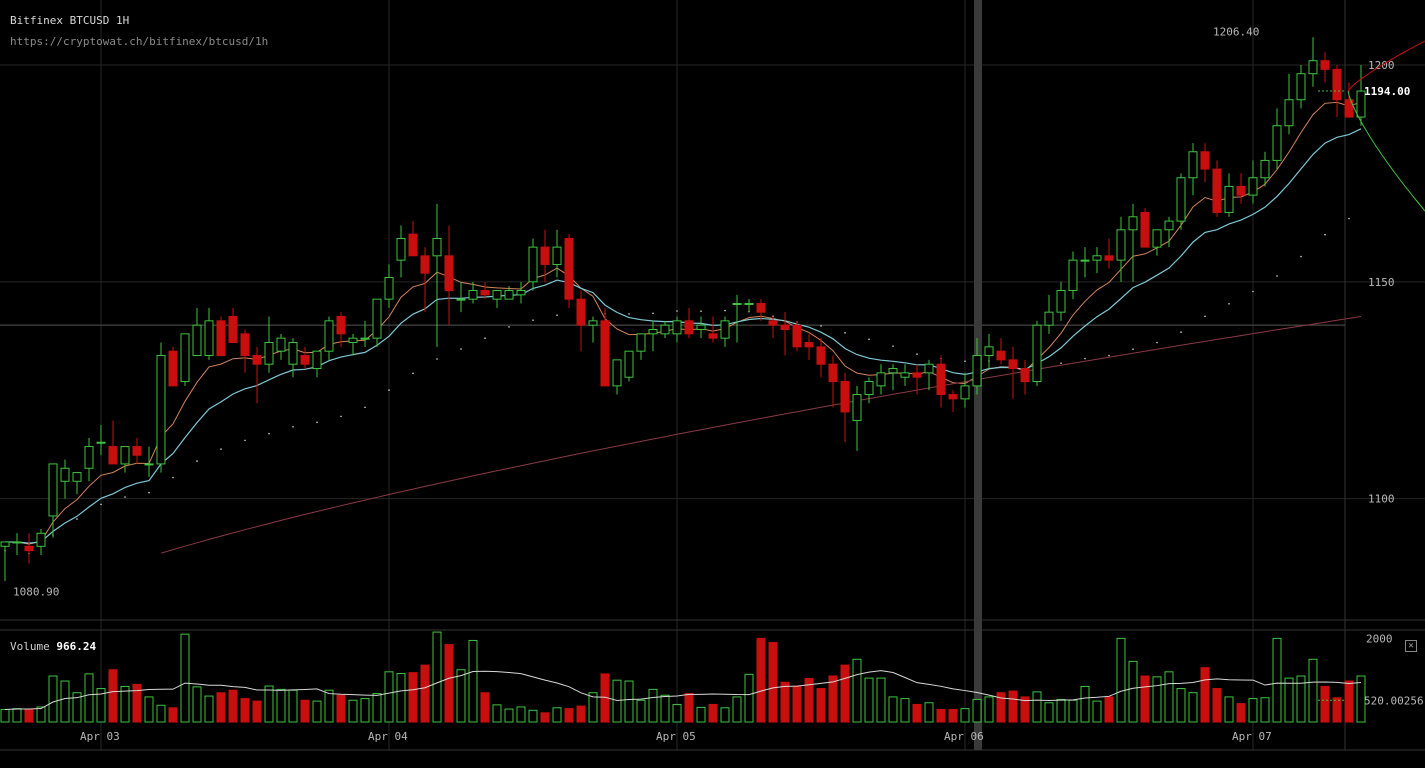 The width and height of the screenshot is (1425, 768). I want to click on volume-bars, so click(683, 677).